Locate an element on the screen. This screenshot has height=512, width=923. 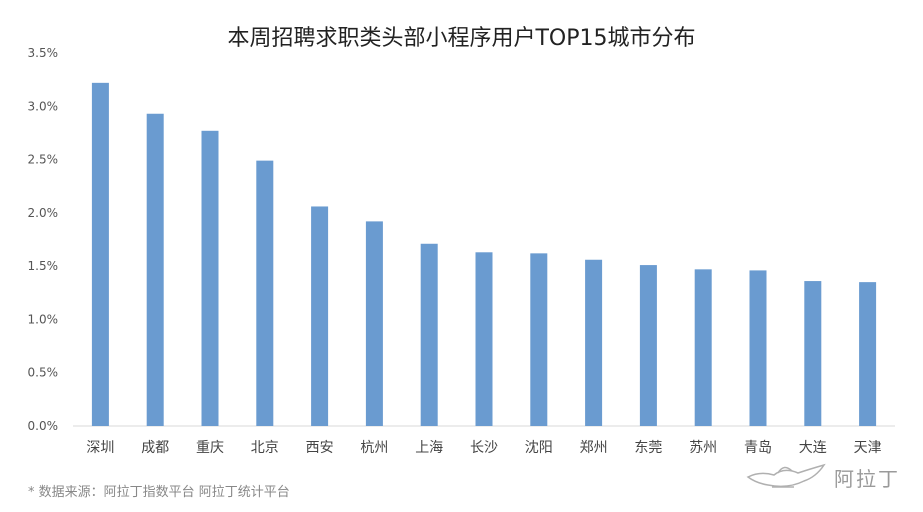
x-tick-label: 长沙 is located at coordinates (484, 448).